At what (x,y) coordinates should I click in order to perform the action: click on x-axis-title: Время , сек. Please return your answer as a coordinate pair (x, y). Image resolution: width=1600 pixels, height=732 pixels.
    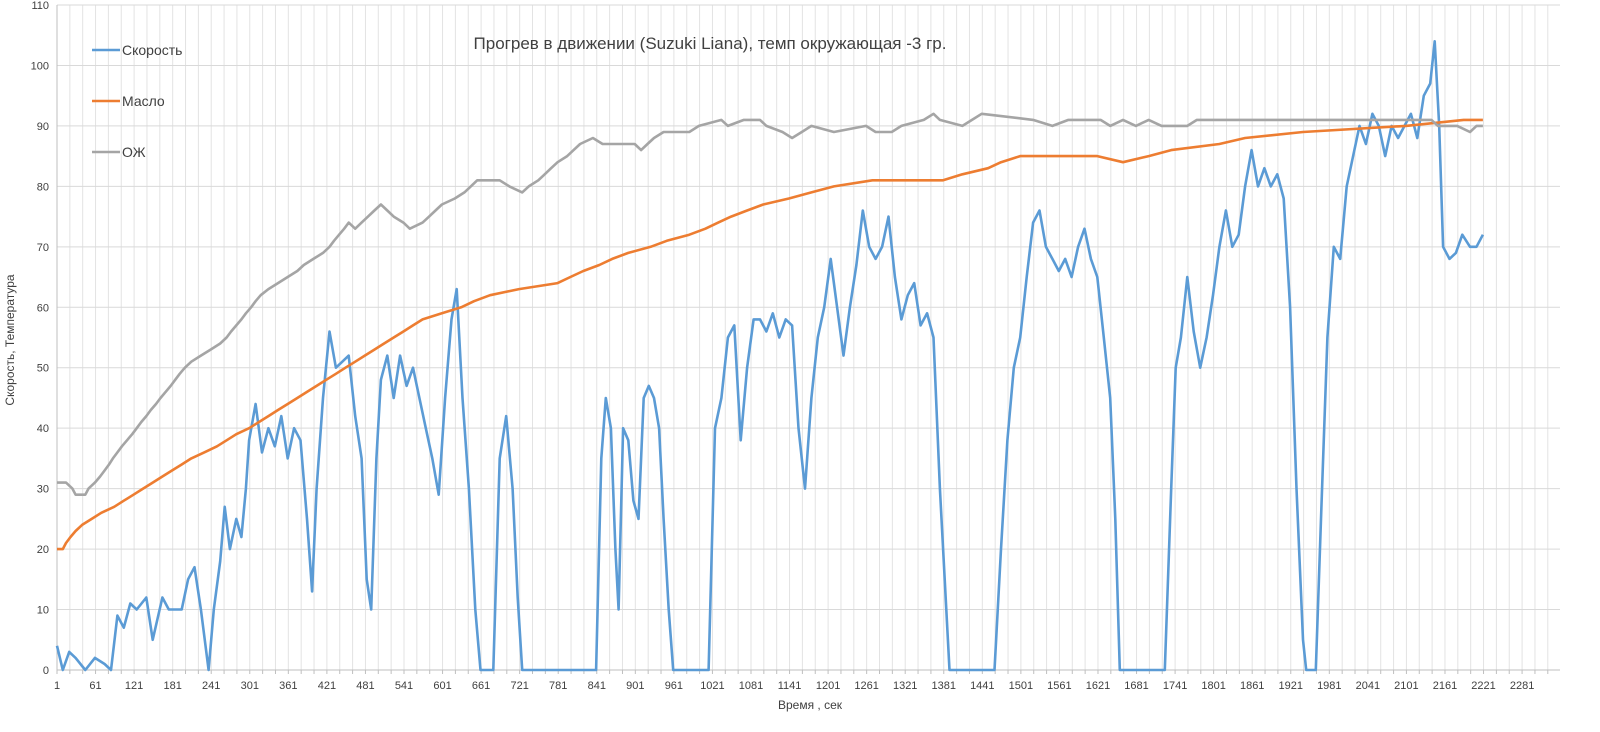
    Looking at the image, I should click on (810, 705).